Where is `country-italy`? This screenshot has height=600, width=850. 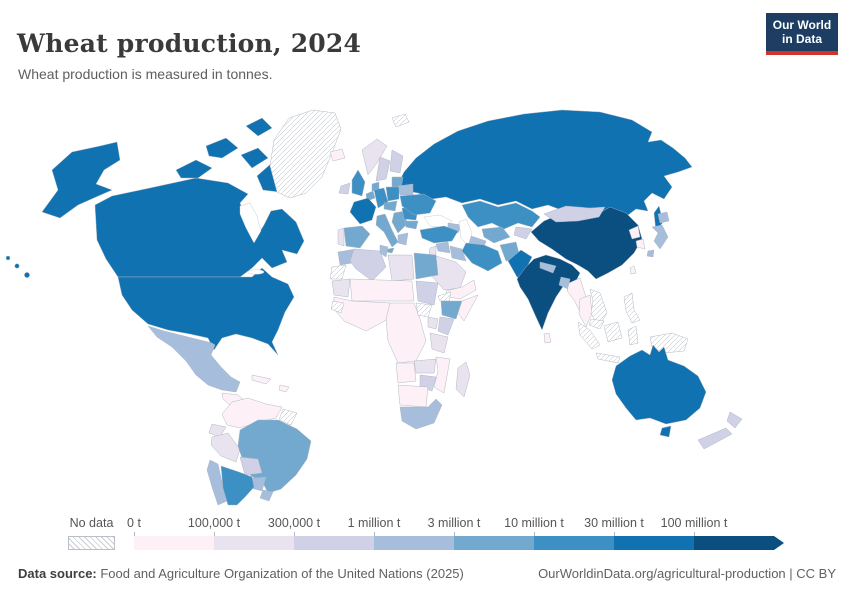
country-italy is located at coordinates (387, 230).